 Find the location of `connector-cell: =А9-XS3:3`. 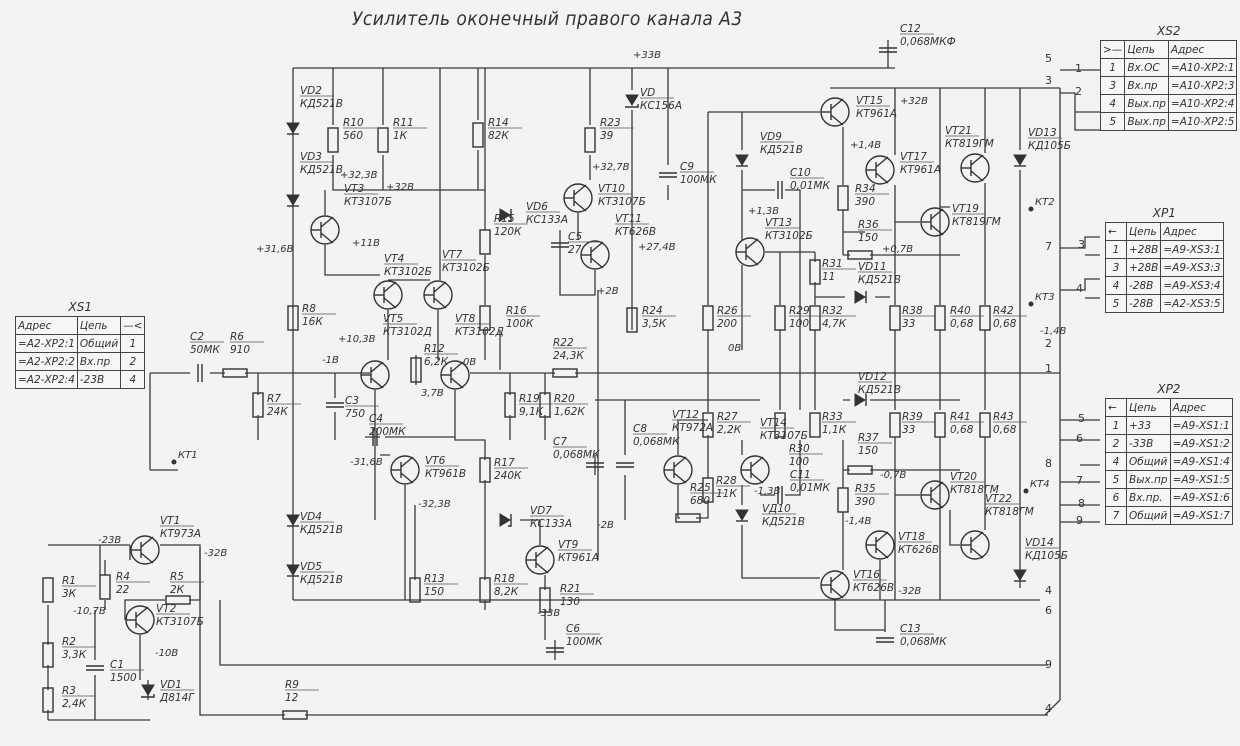

connector-cell: =А9-XS3:3 is located at coordinates (1192, 267).